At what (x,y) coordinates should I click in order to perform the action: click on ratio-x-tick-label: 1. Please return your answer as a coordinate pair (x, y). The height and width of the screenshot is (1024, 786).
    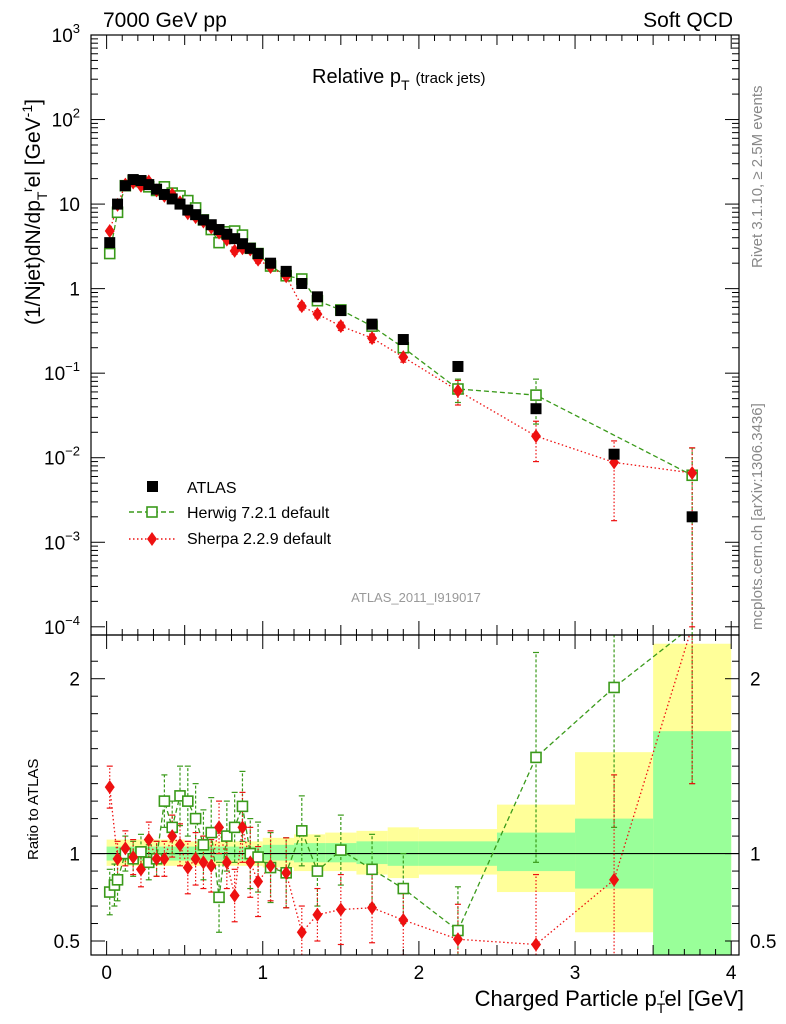
    Looking at the image, I should click on (262, 973).